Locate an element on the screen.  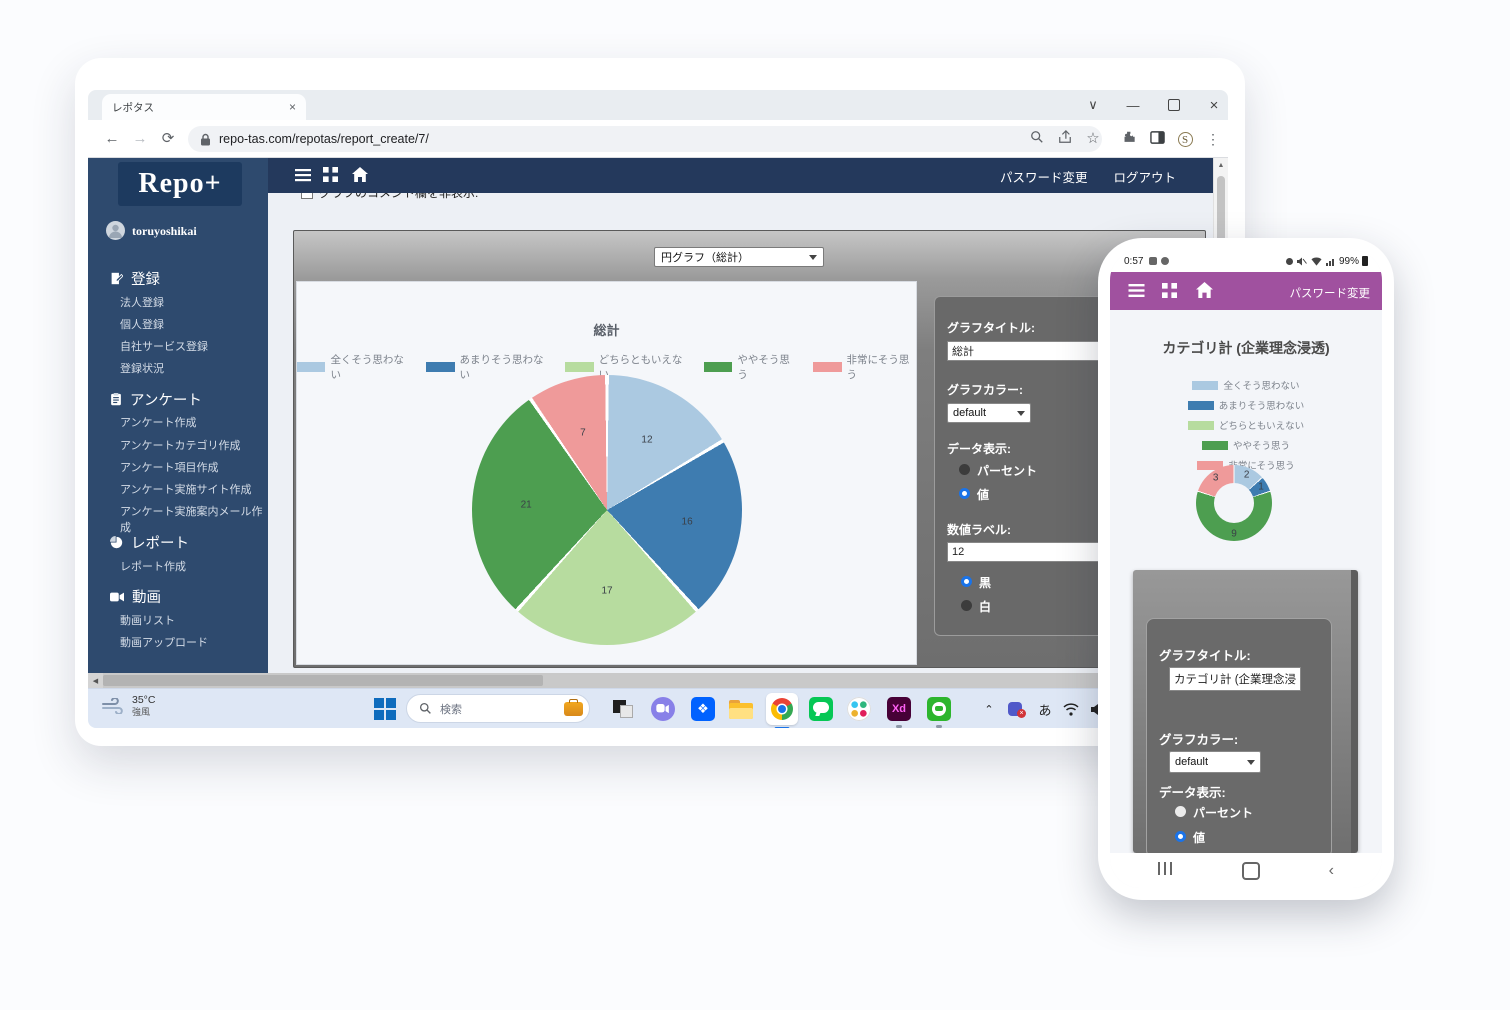
wifi-icon is located at coordinates (1071, 709).